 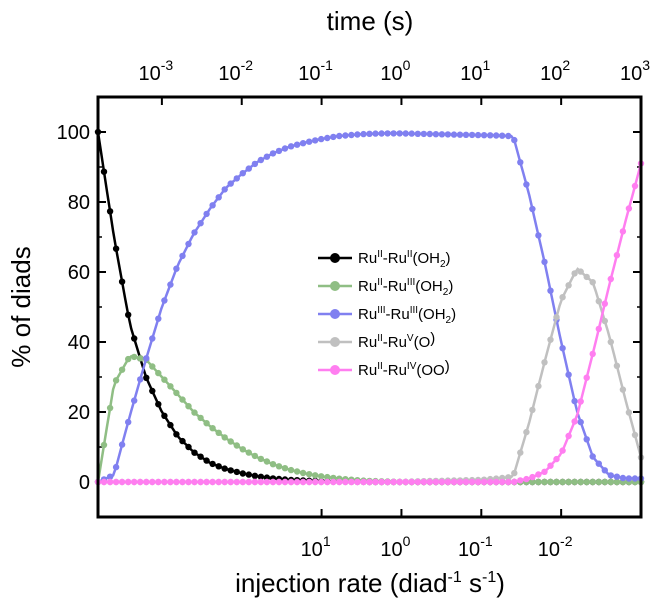 What do you see at coordinates (437, 547) in the screenshot?
I see `bottom-tick-labels: 10¹ 10⁰ 10⁻¹ 10⁻²` at bounding box center [437, 547].